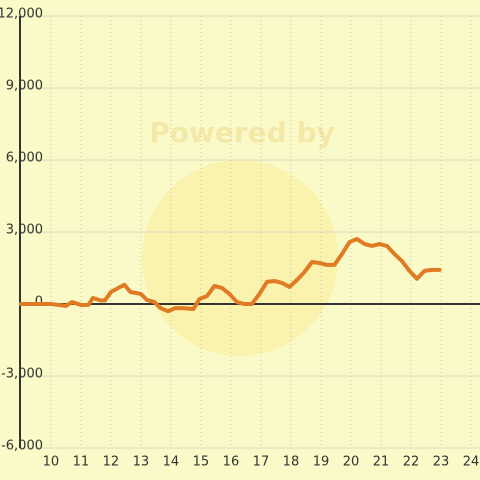 This screenshot has height=480, width=480. What do you see at coordinates (441, 462) in the screenshot?
I see `x-tick-label: 23` at bounding box center [441, 462].